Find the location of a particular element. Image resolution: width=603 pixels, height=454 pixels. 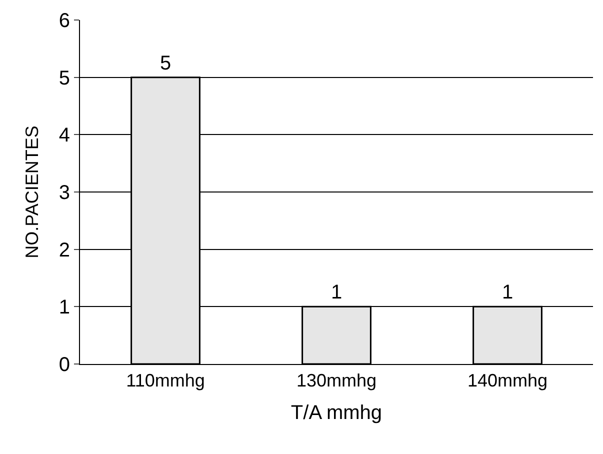

x-tick-label: 110mmhg is located at coordinates (165, 380).